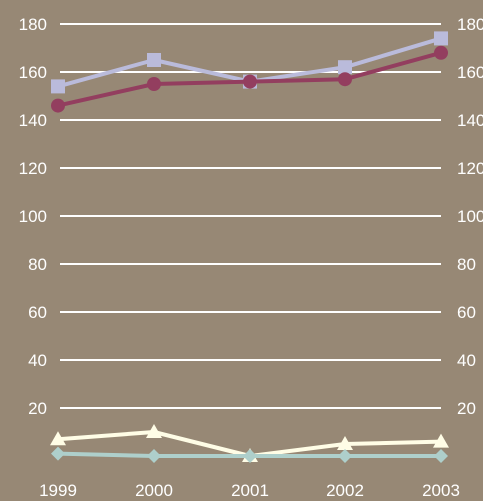  I want to click on y-axis-left: 20 40 60 80 100 120 140 160 180, so click(33, 216).